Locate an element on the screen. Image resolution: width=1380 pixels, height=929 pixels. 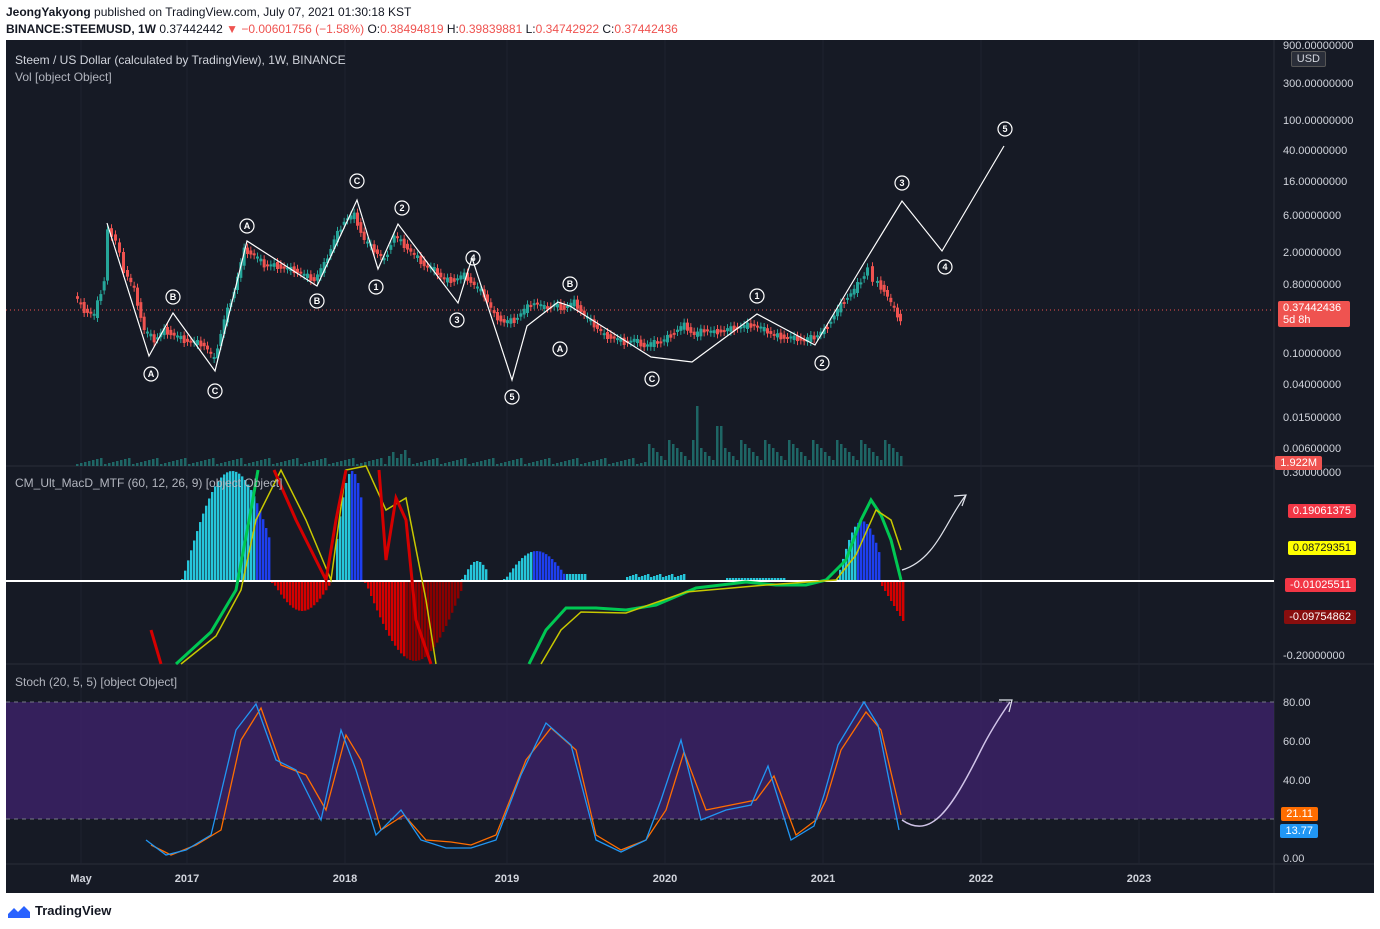
macd-line-green is located at coordinates (217, 567).